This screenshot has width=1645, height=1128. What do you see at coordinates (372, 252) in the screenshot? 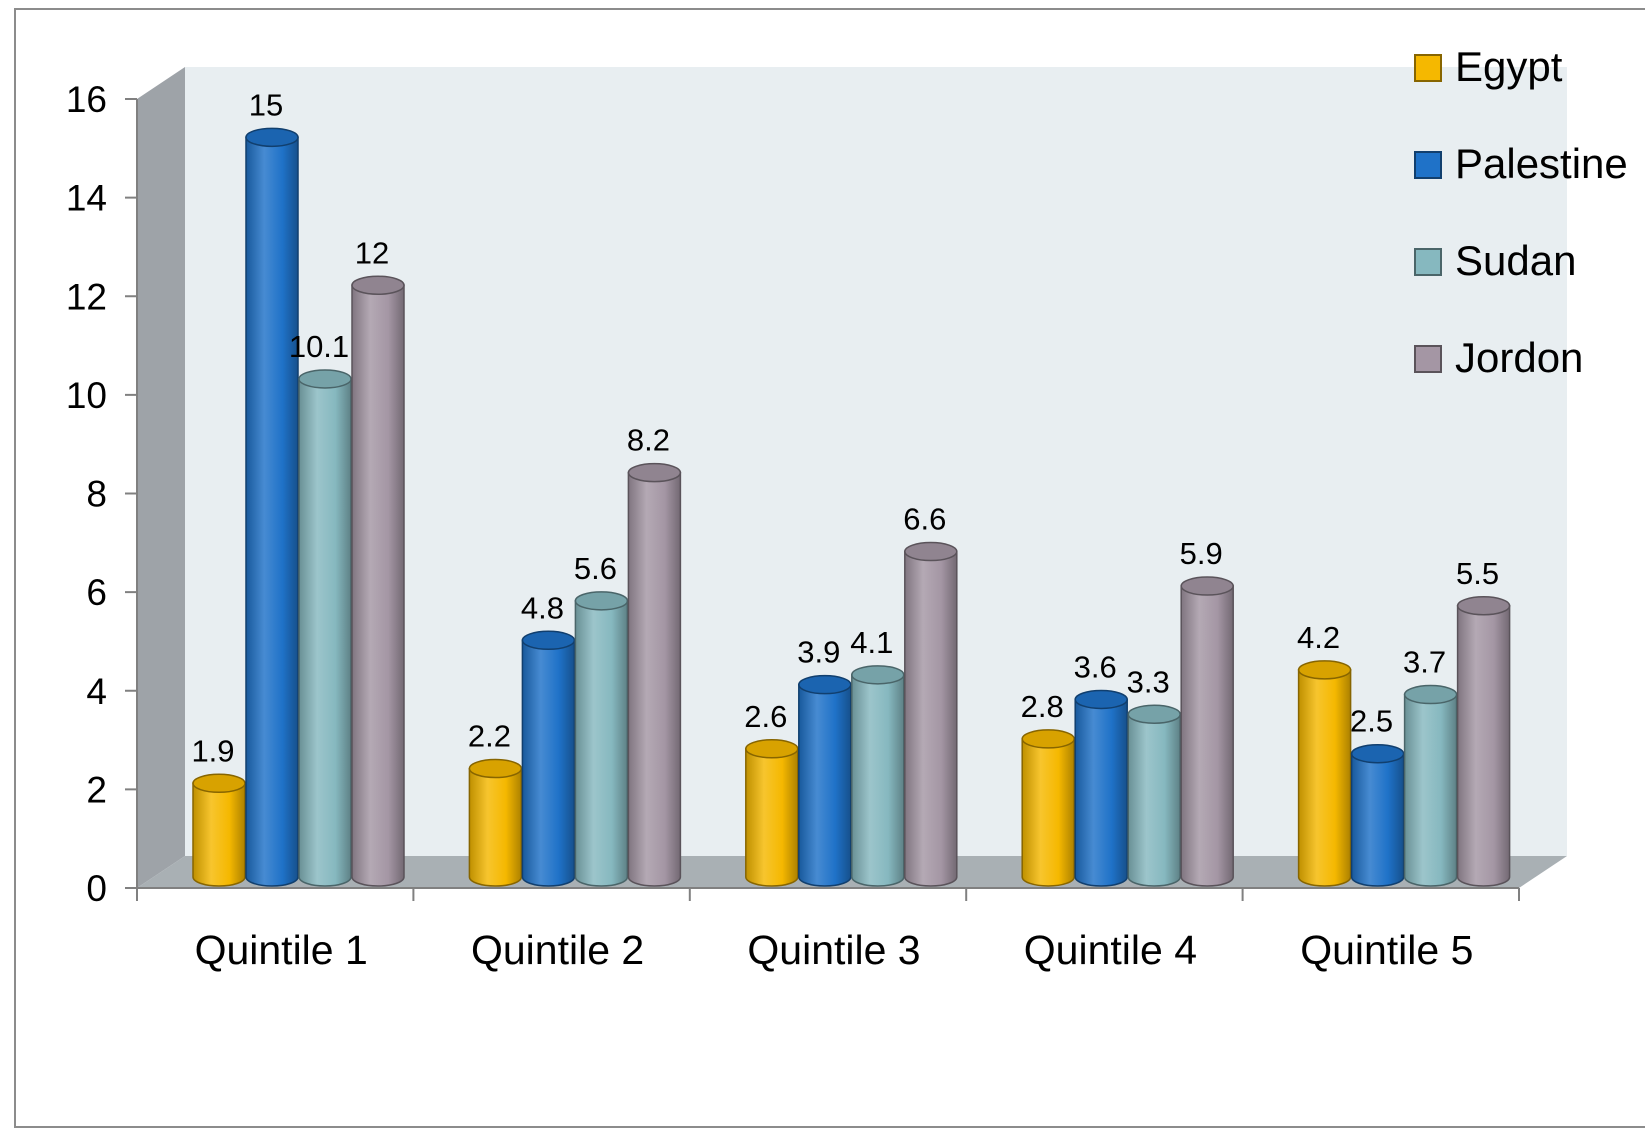
I see `data-label: 12` at bounding box center [372, 252].